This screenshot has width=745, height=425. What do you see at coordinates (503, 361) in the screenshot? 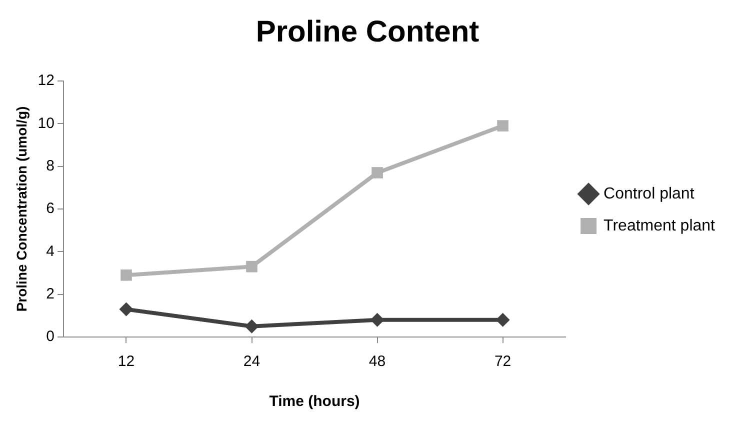
I see `x-tick-label: 72` at bounding box center [503, 361].